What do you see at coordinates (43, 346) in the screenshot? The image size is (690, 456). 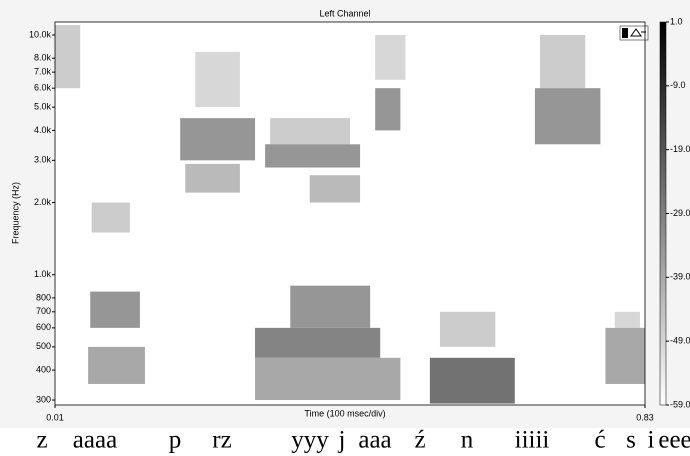 I see `y-tick-label: 500` at bounding box center [43, 346].